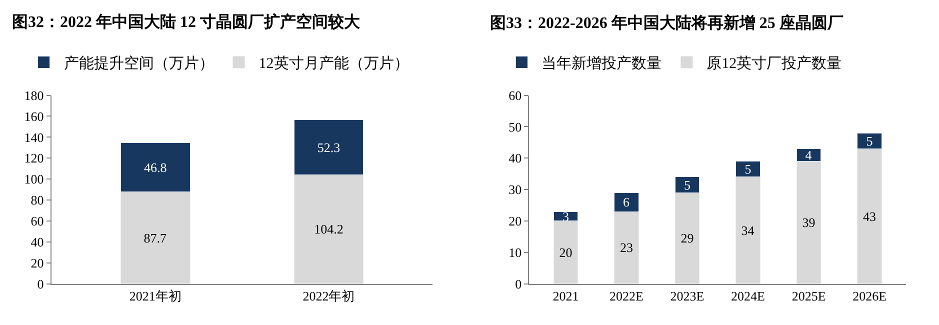  Describe the element at coordinates (748, 296) in the screenshot. I see `x-tick-label: 2024E` at that location.